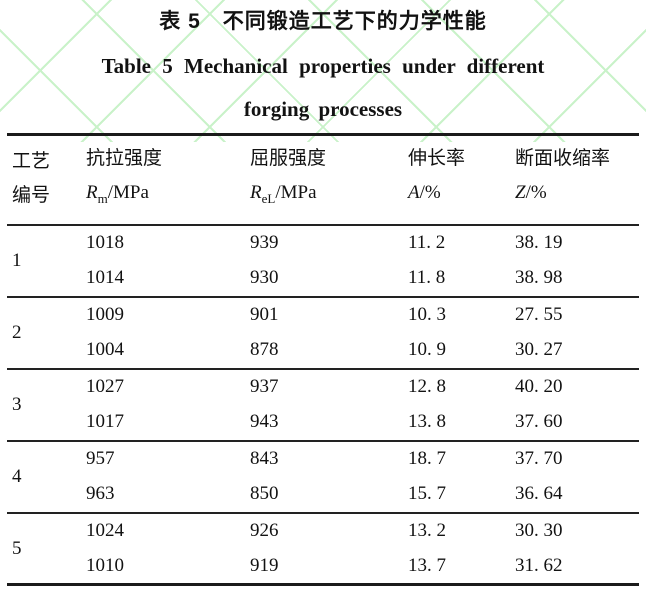 The height and width of the screenshot is (597, 646). I want to click on elongation-value: 11. 2, so click(427, 243).